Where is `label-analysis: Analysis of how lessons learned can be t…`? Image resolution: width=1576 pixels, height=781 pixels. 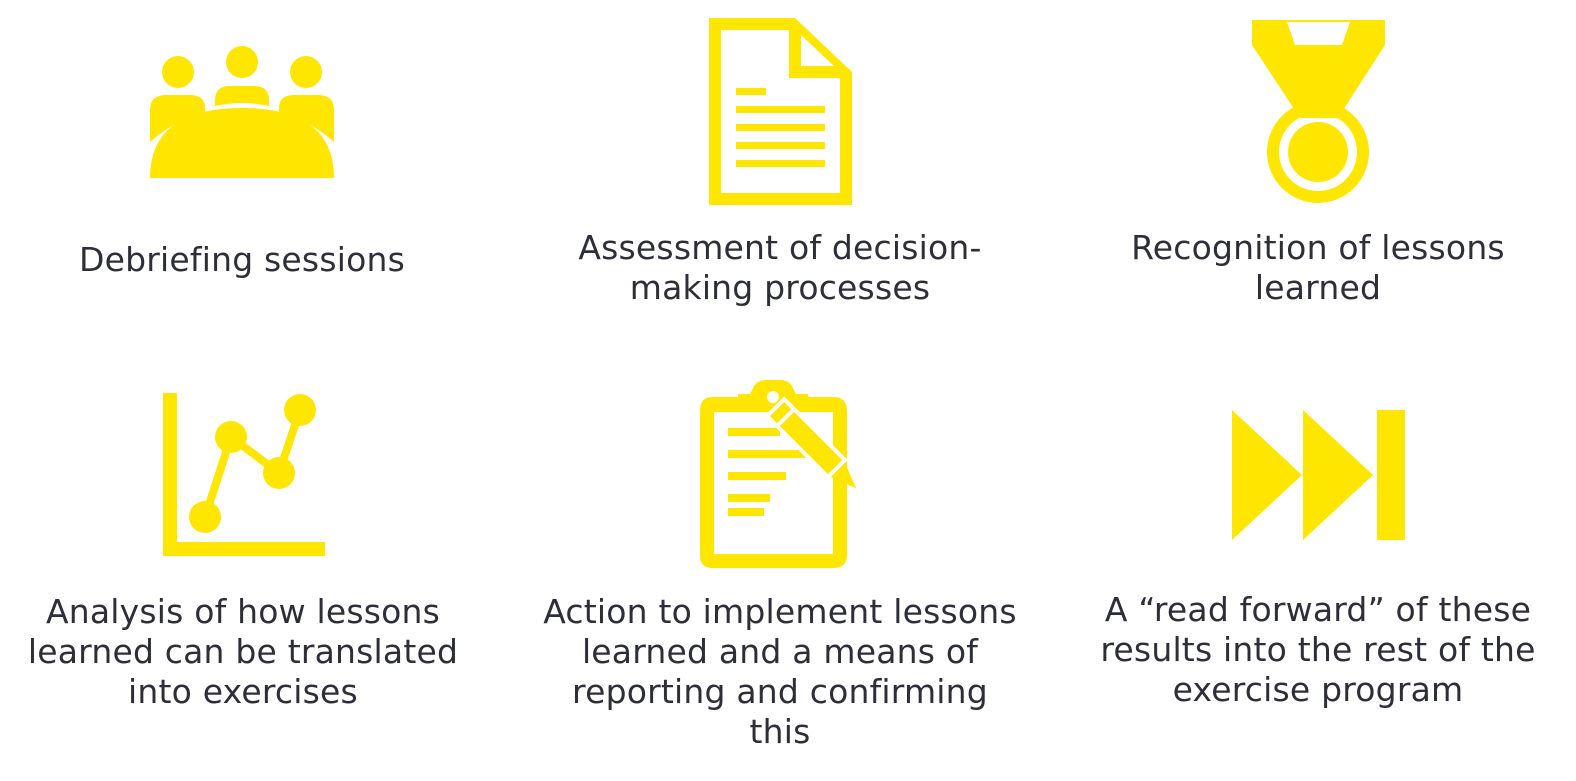
label-analysis: Analysis of how lessons learned can be t… is located at coordinates (243, 651).